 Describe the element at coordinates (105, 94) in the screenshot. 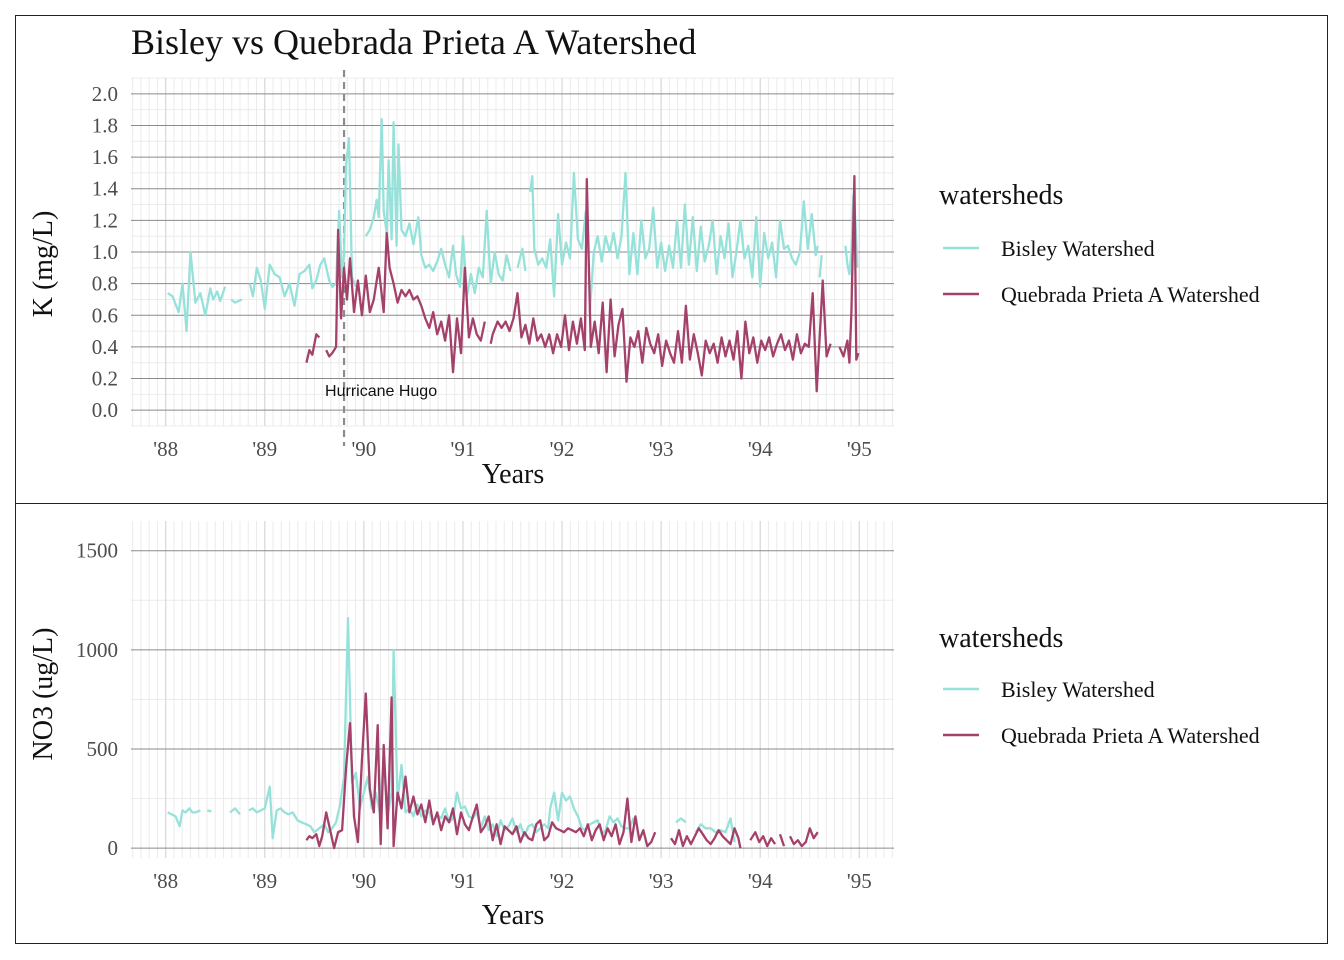

I see `y-tick-label: 2.0` at that location.